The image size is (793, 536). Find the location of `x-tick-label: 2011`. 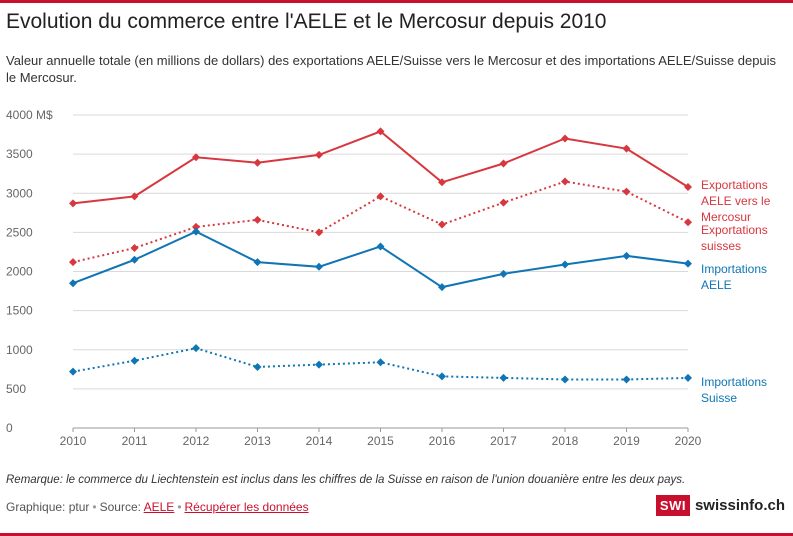

x-tick-label: 2011 is located at coordinates (135, 441).